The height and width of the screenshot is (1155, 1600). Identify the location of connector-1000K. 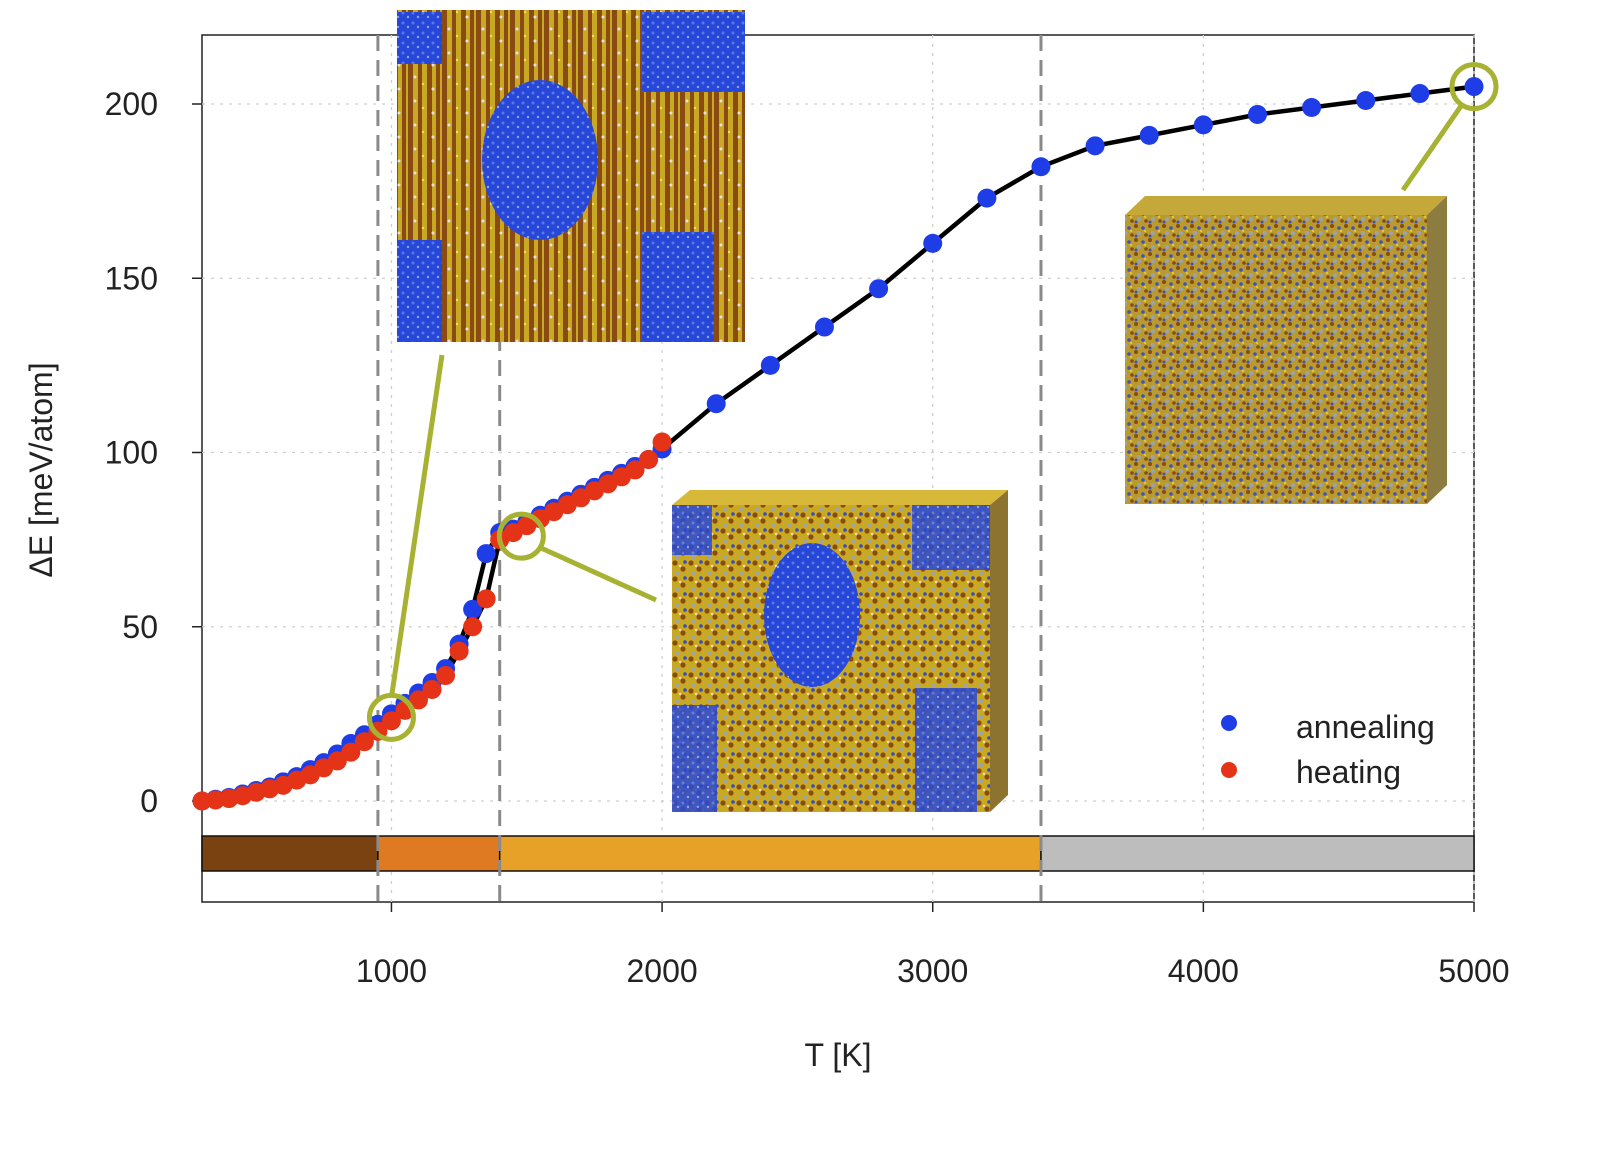
(416, 526).